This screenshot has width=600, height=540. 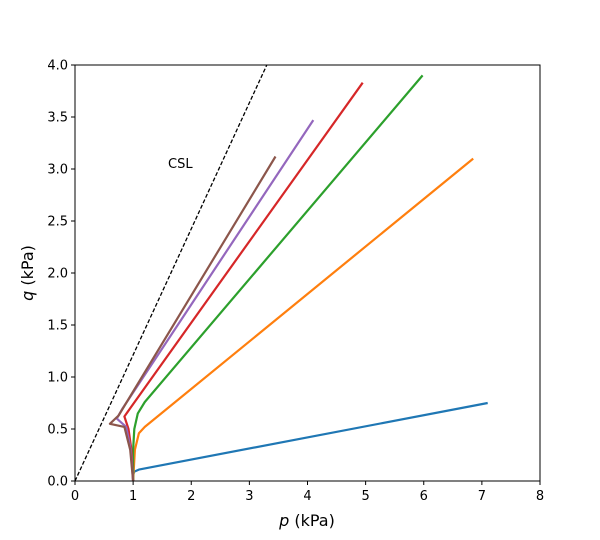 I want to click on y-tick-label: 4.0, so click(x=57, y=66).